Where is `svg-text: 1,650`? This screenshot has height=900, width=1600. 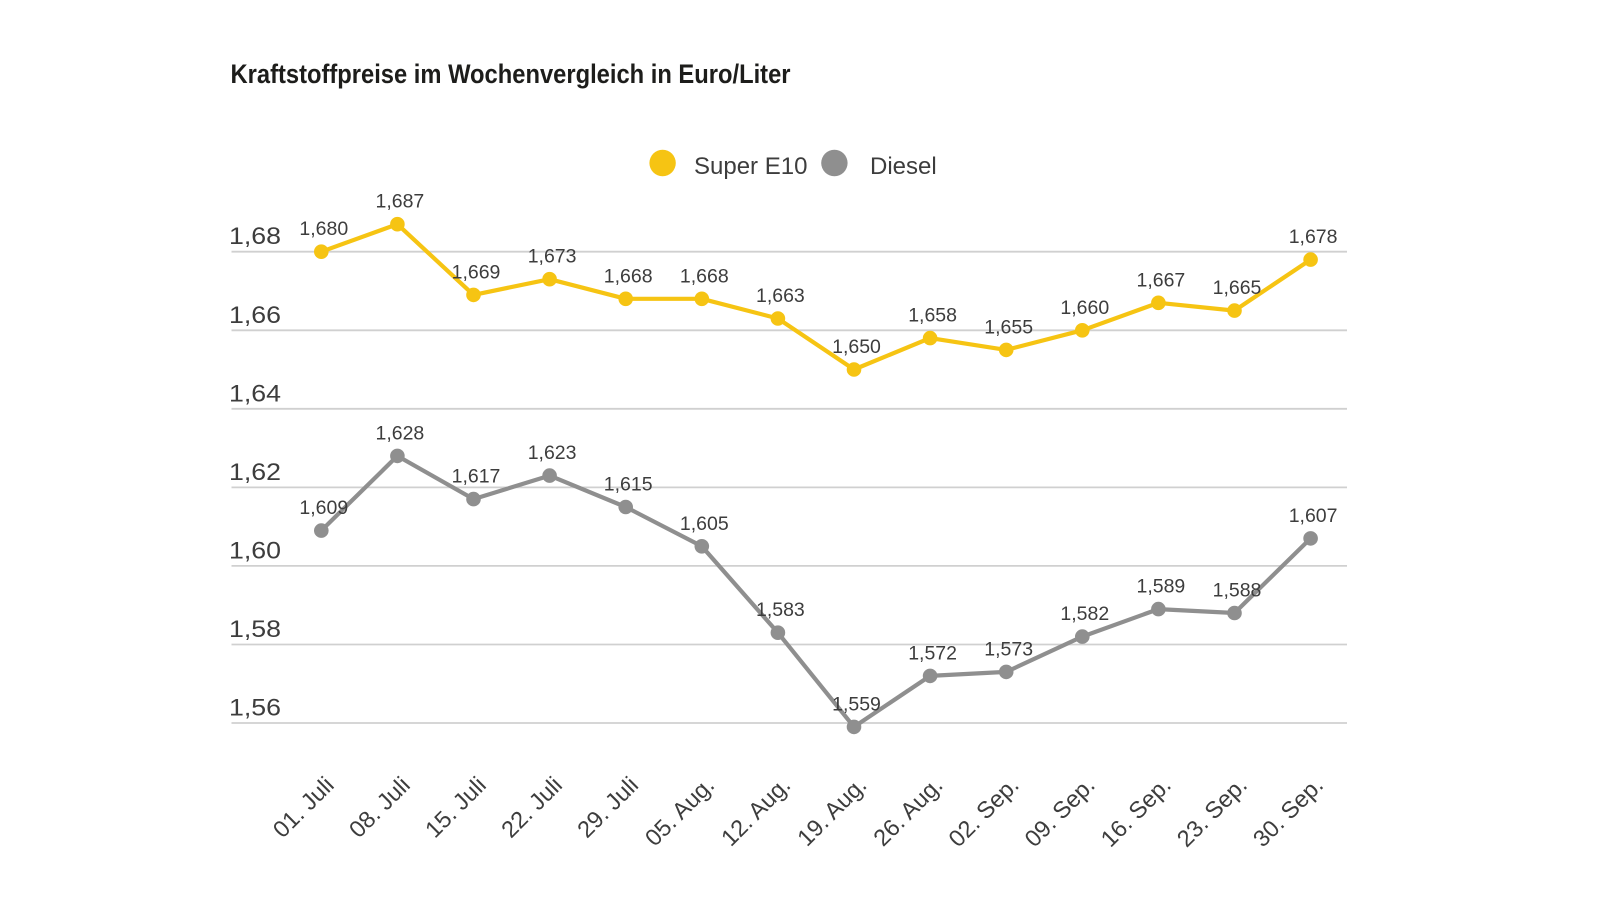
svg-text: 1,650 is located at coordinates (856, 347).